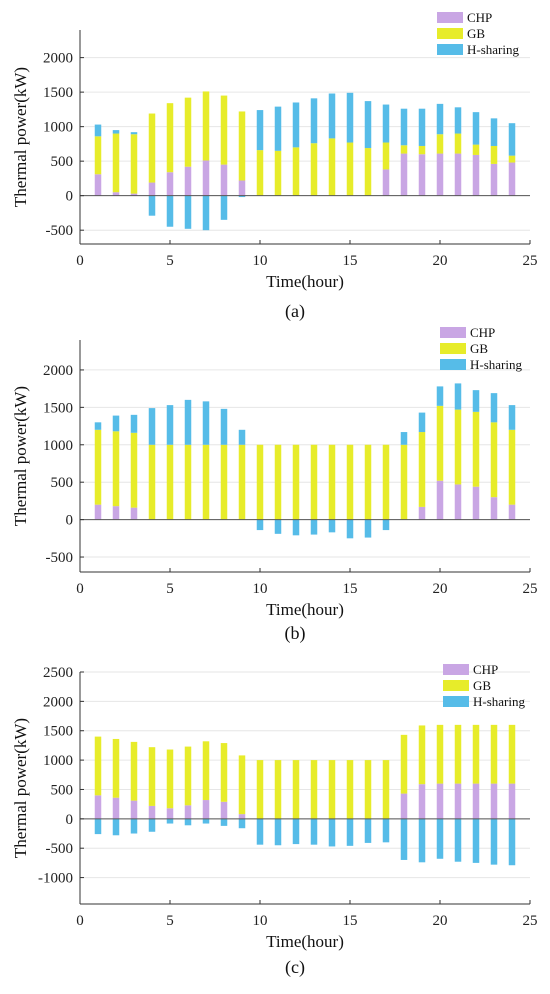  Describe the element at coordinates (305, 281) in the screenshot. I see `x-axis-title: Time(hour)` at that location.